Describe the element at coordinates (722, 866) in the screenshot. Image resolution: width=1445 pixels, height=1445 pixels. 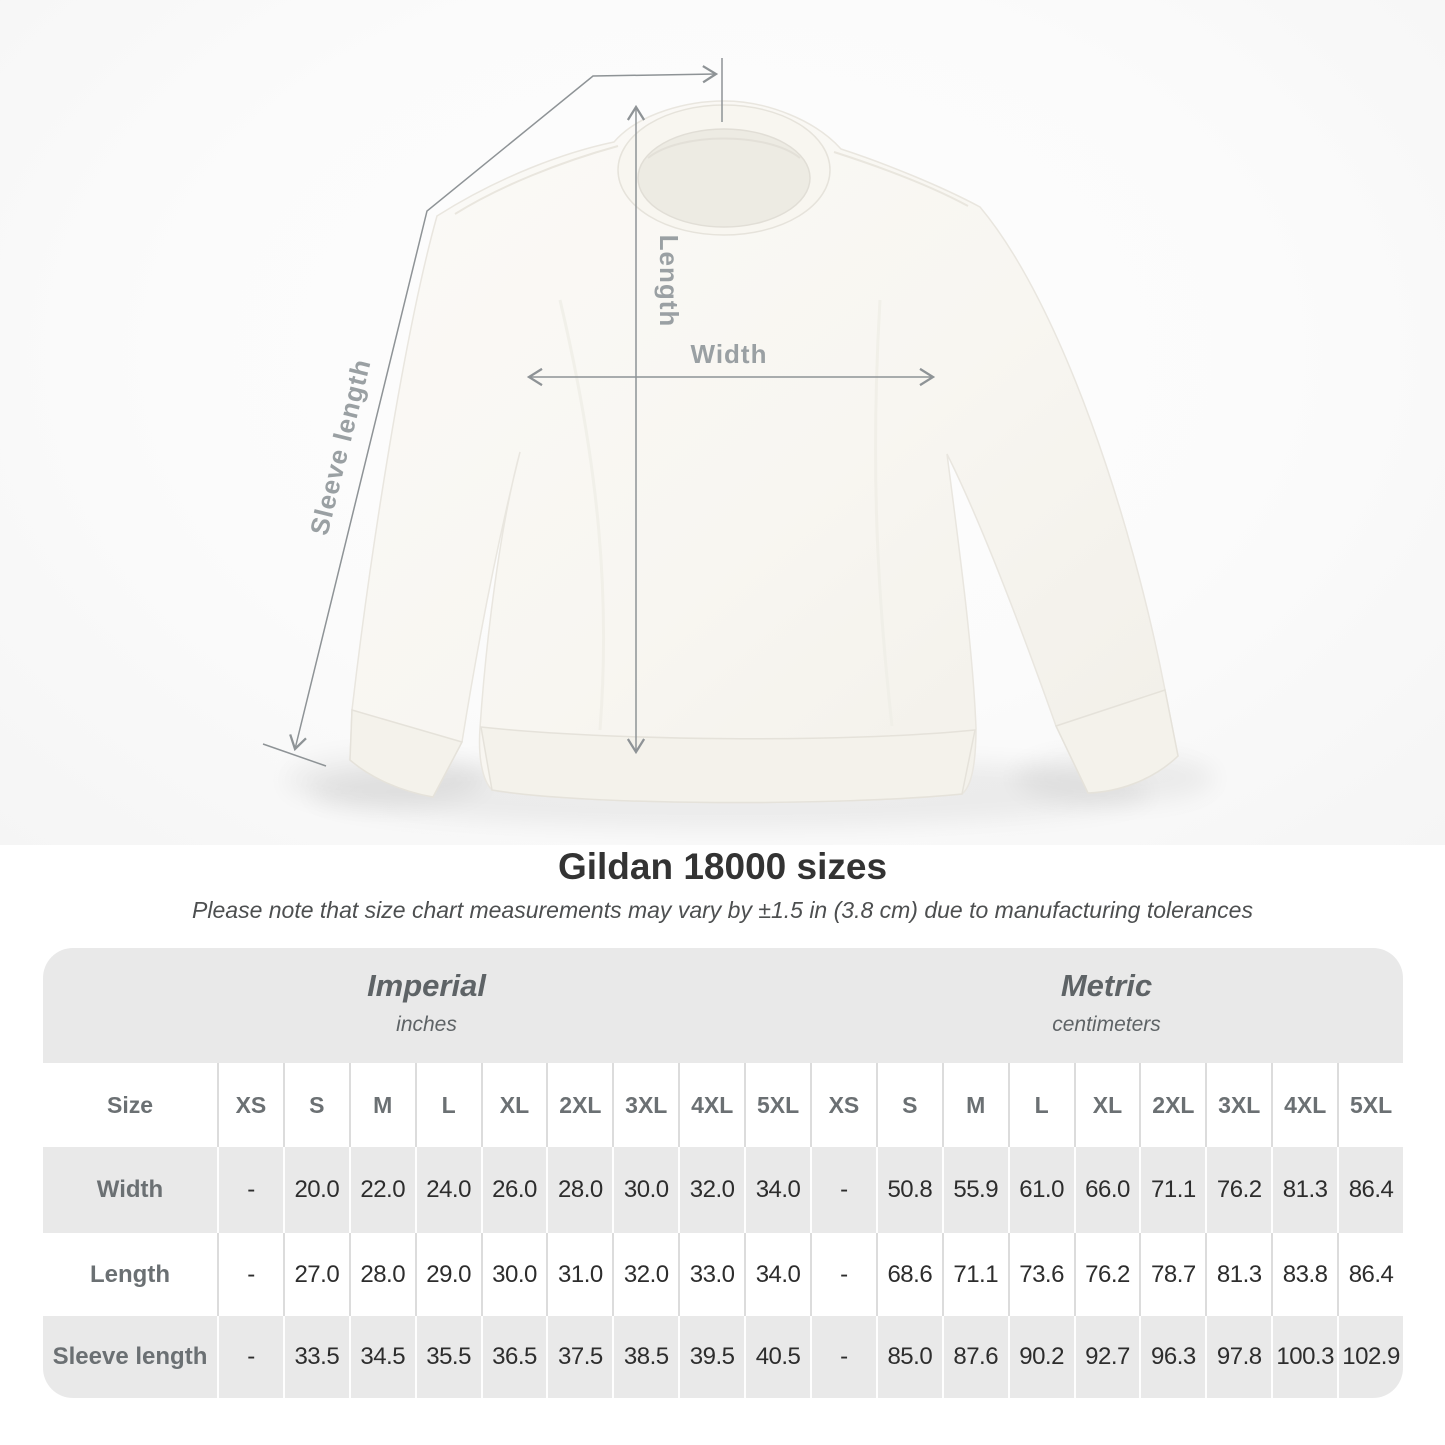
I see `page-title: Gildan 18000 sizes` at that location.